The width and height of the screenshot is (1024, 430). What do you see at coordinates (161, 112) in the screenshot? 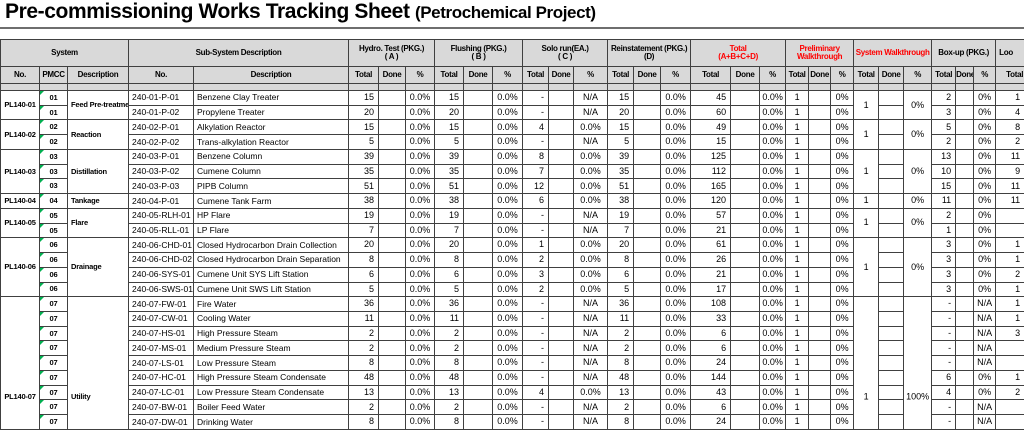
I see `subsystem-no-cell: 240-01-P-02` at bounding box center [161, 112].